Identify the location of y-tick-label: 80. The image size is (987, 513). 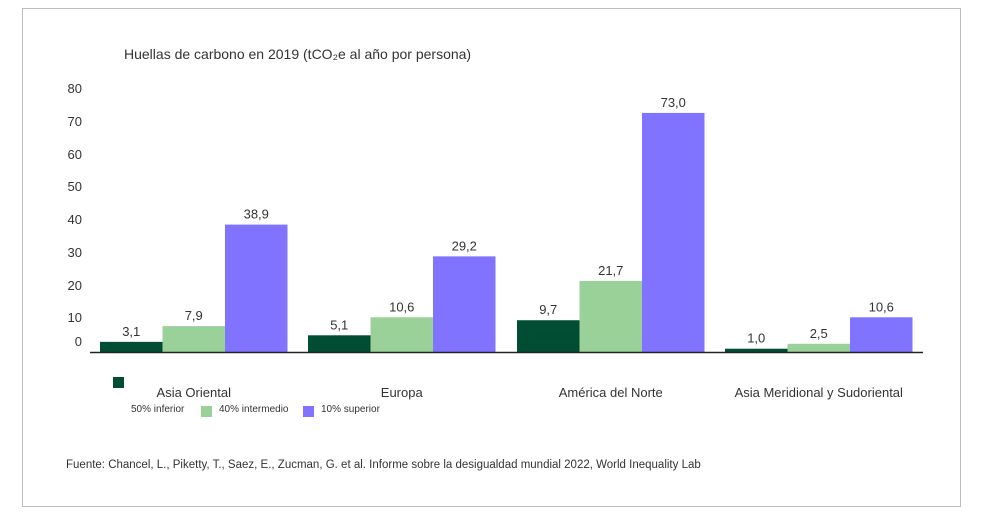
(74, 88).